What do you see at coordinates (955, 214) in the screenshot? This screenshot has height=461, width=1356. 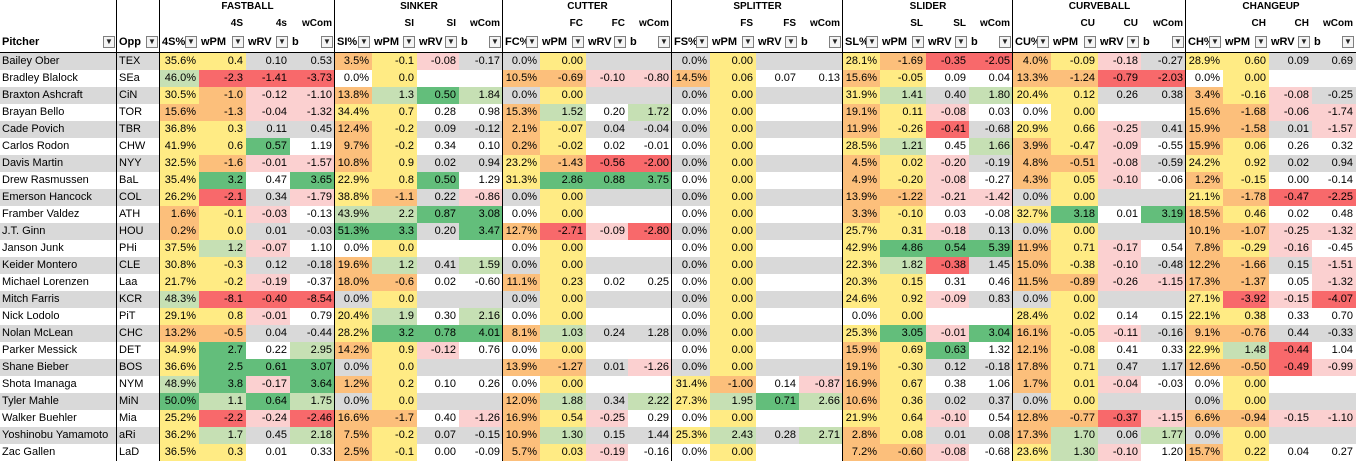 I see `stat-cell: 0.03` at bounding box center [955, 214].